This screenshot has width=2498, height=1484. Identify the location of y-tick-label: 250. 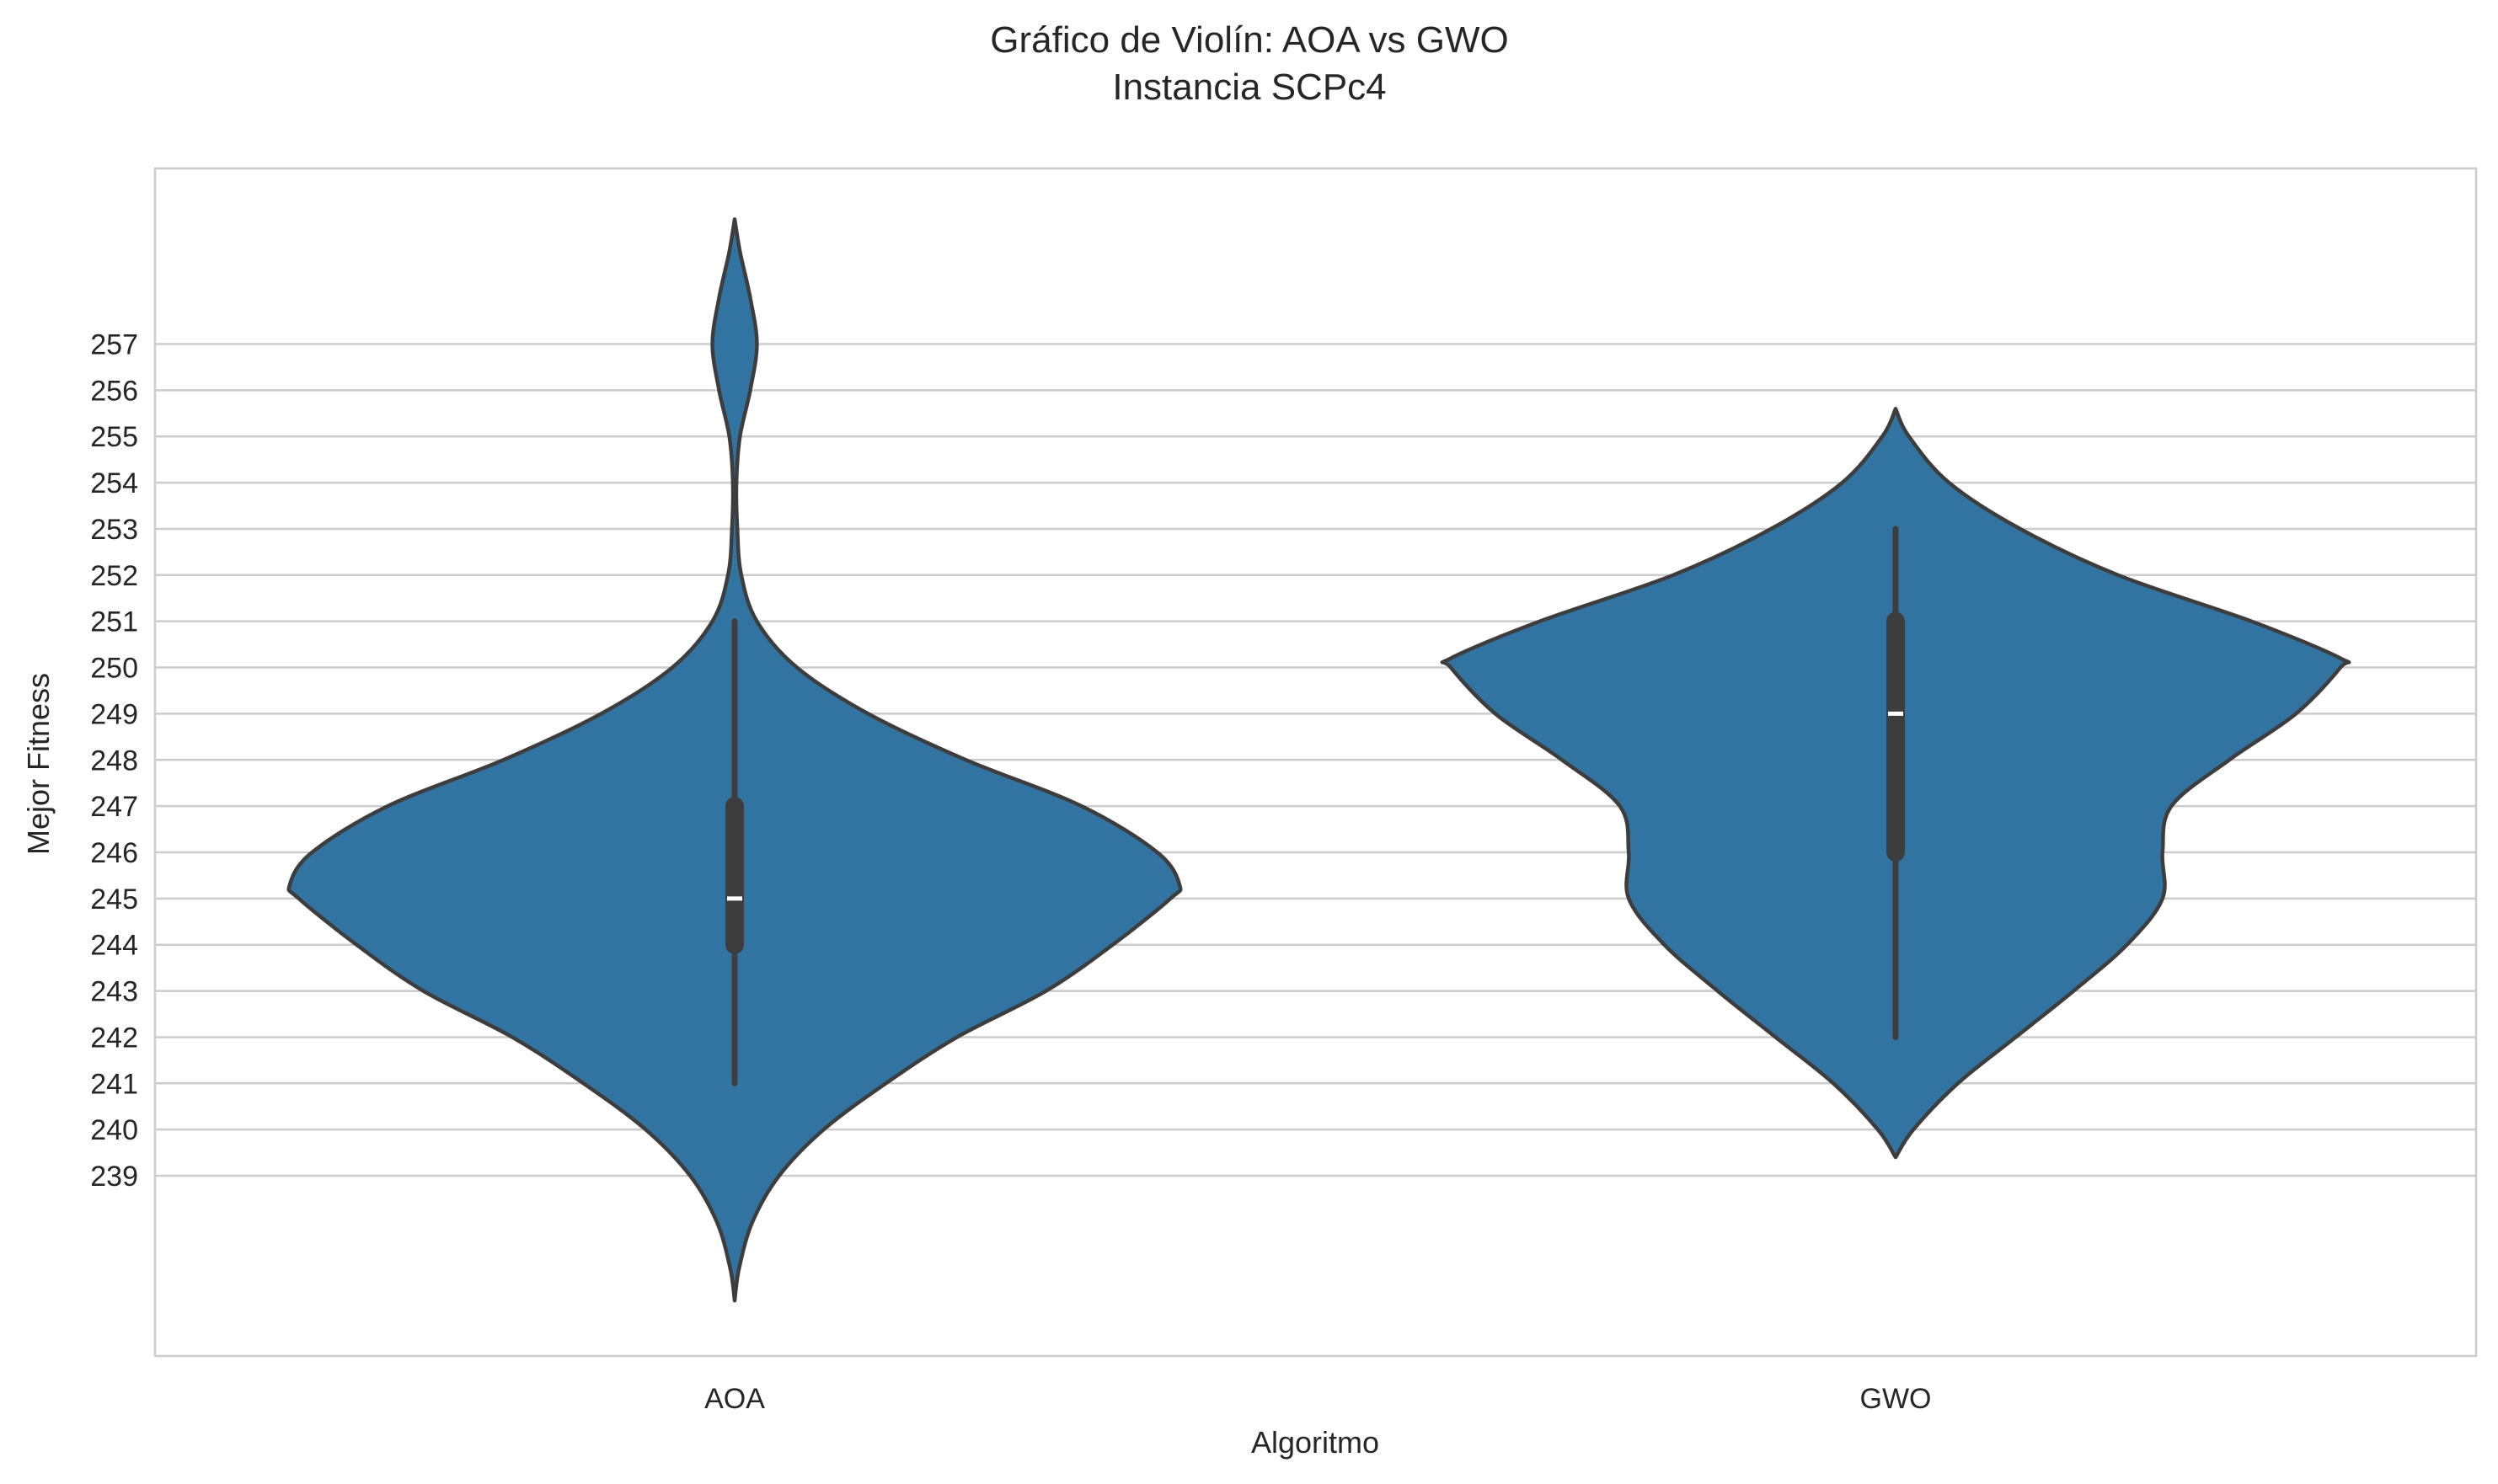
(114, 669).